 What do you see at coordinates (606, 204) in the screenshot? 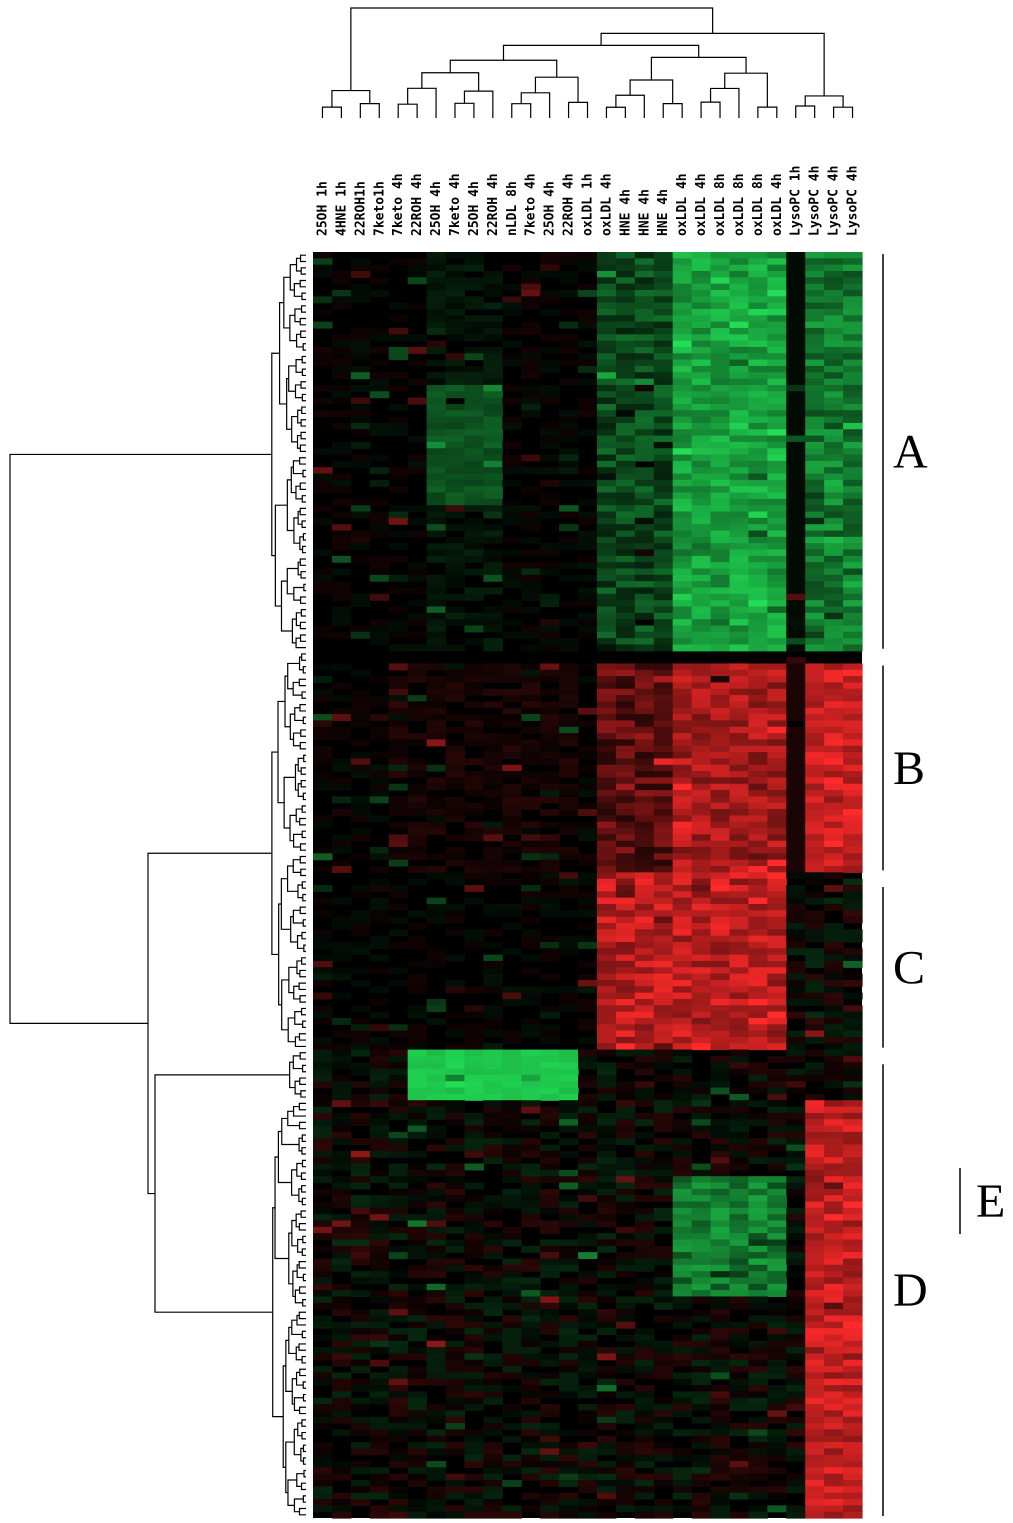
I see `column-label: oxLDL 4h` at bounding box center [606, 204].